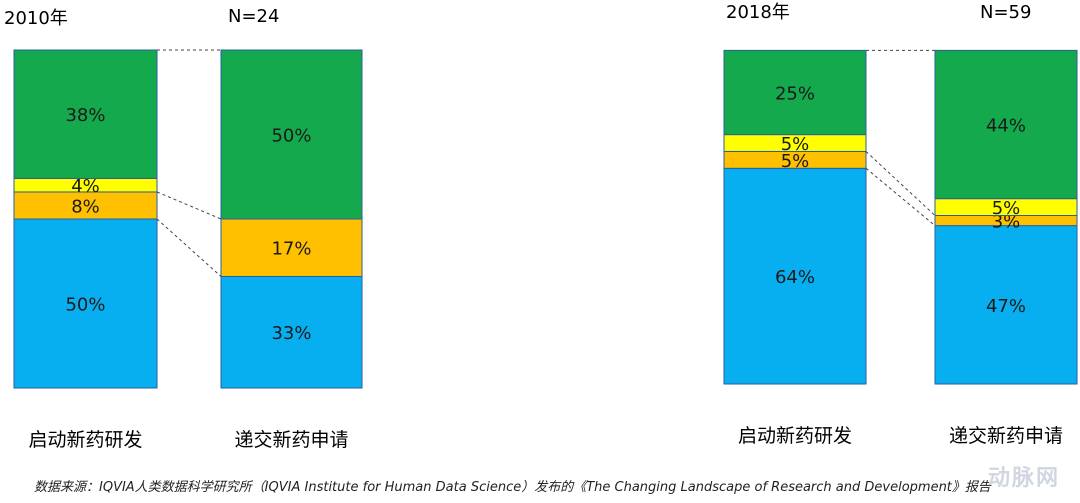 The height and width of the screenshot is (503, 1080). What do you see at coordinates (1006, 222) in the screenshot?
I see `panel-2-bar-2-label-orange: 3%` at bounding box center [1006, 222].